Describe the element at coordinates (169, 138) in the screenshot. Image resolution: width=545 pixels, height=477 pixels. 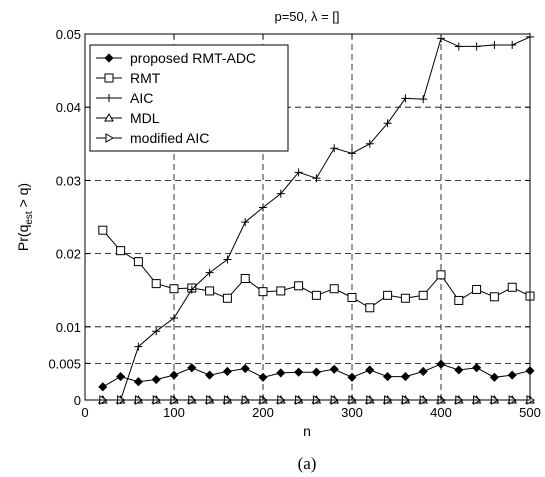
I see `legend-label: modified AIC` at that location.